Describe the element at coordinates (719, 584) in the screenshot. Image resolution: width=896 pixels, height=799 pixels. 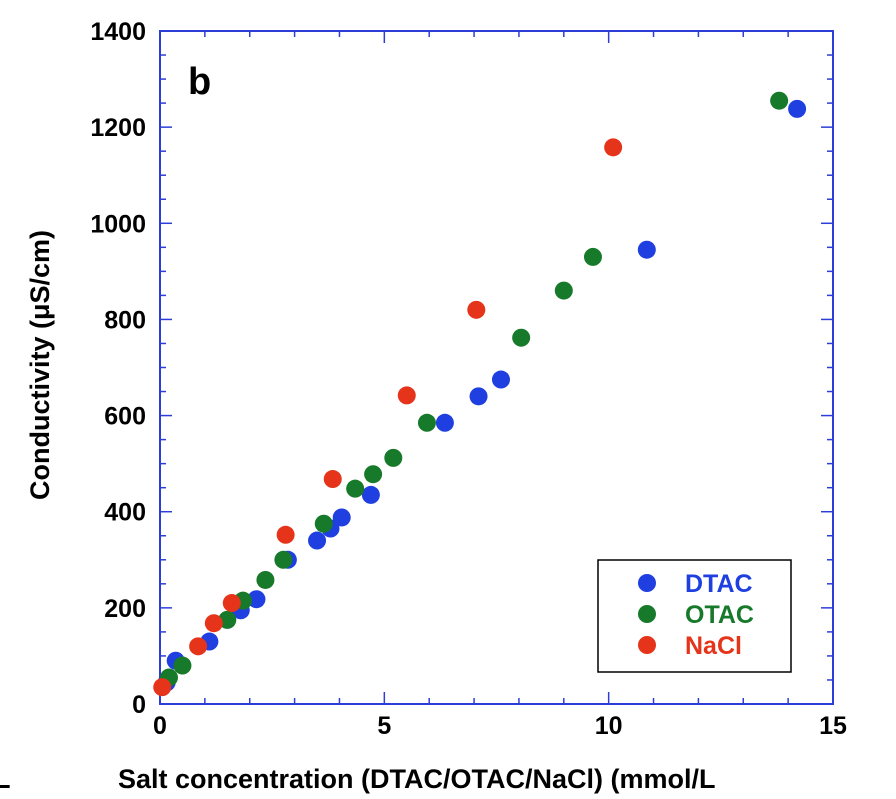
I see `legend-label-dtac: DTAC` at that location.